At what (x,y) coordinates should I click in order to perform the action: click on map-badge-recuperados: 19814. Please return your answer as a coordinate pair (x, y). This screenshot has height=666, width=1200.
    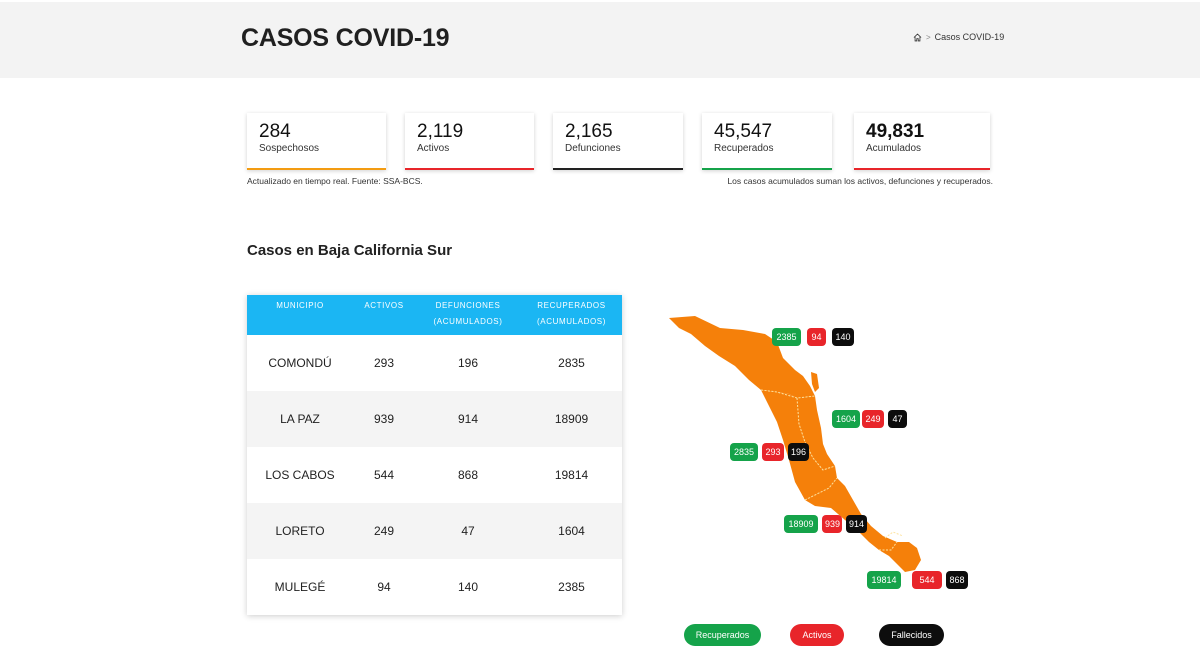
    Looking at the image, I should click on (884, 580).